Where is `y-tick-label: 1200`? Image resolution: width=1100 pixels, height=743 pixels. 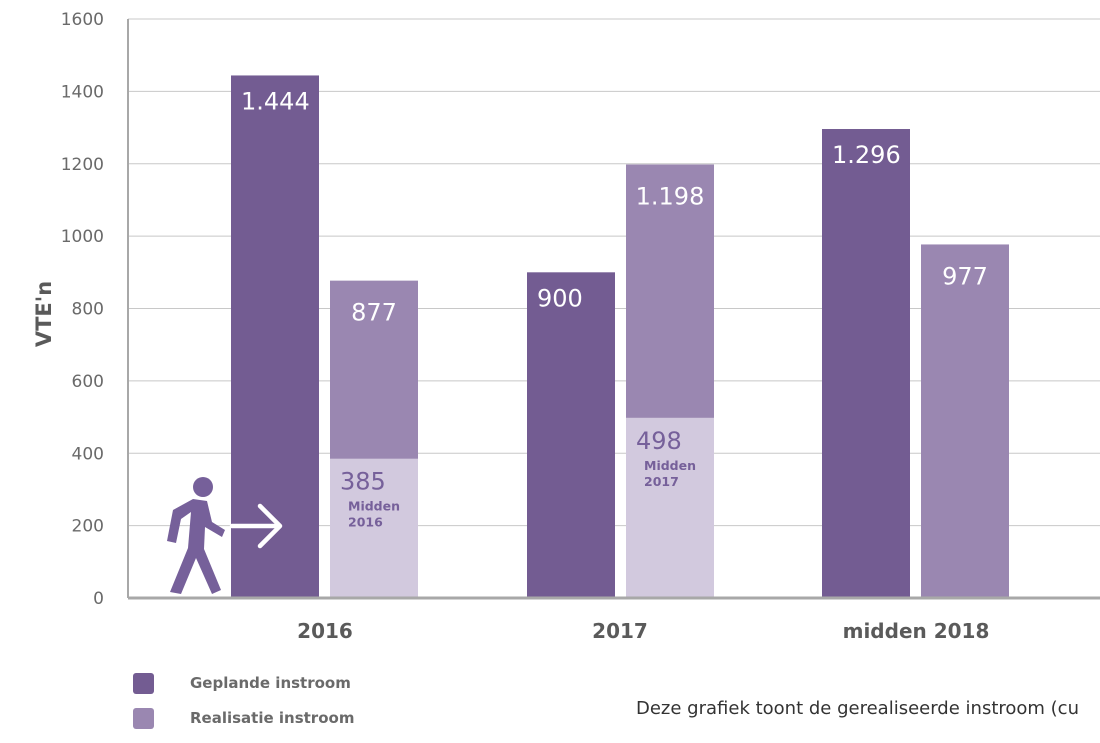 y-tick-label: 1200 is located at coordinates (82, 165).